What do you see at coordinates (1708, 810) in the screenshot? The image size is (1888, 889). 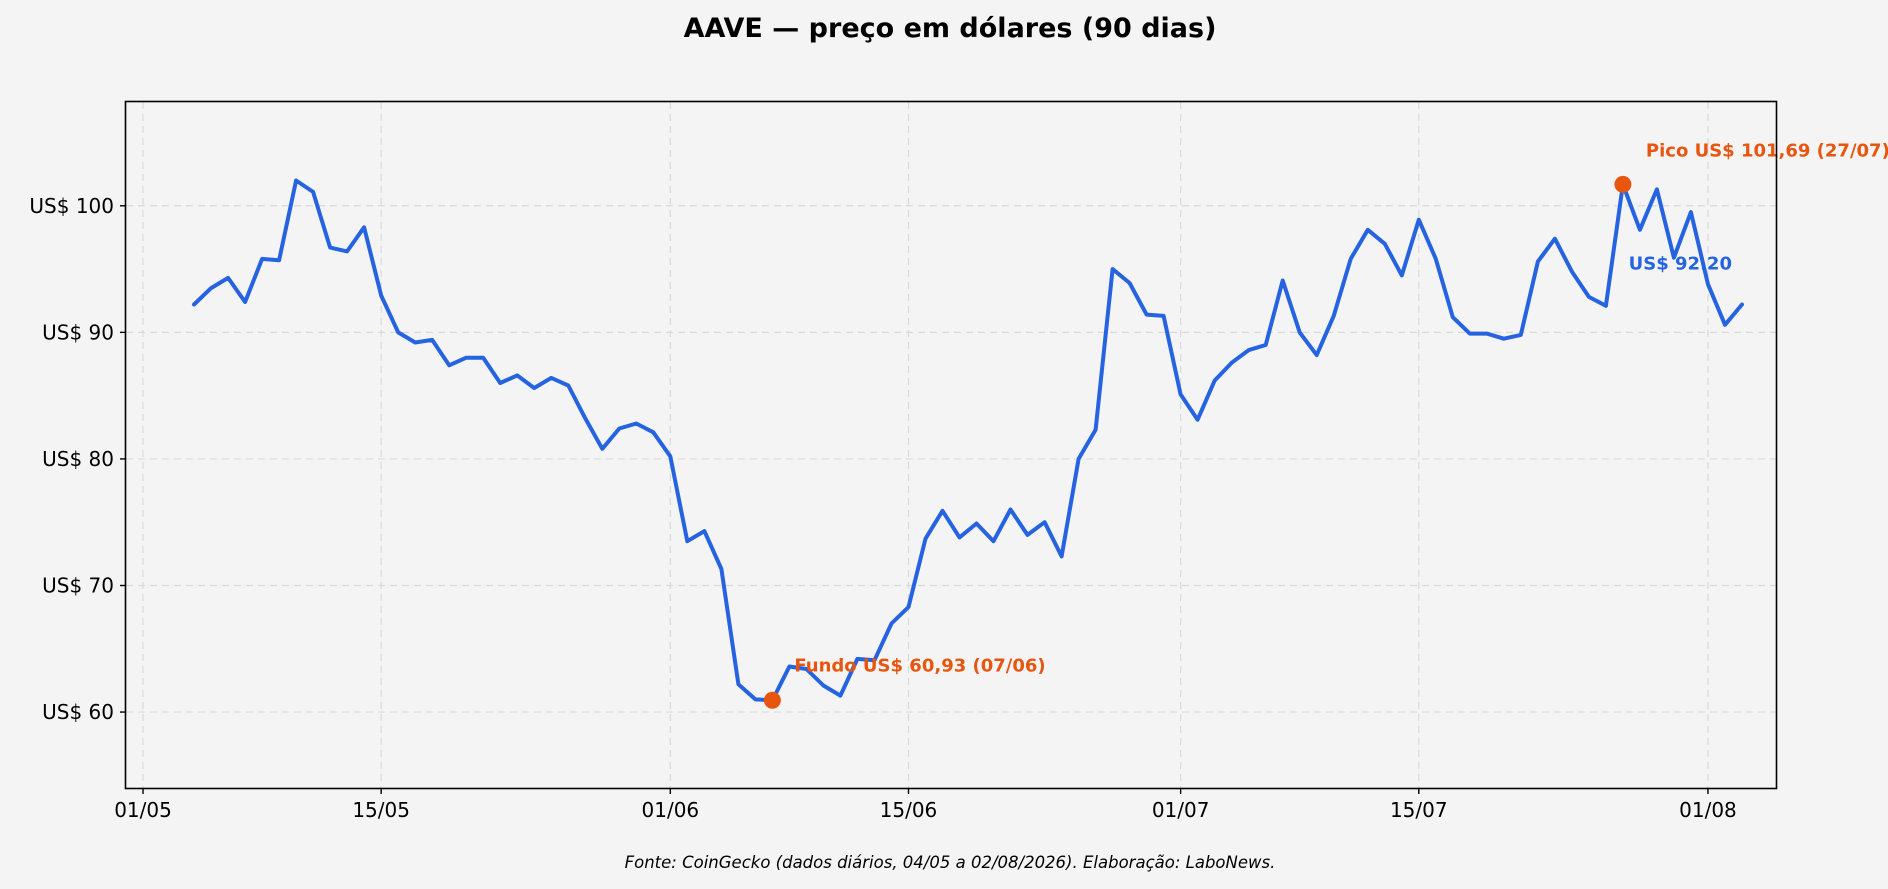 I see `x-tick-label: 01/08` at bounding box center [1708, 810].